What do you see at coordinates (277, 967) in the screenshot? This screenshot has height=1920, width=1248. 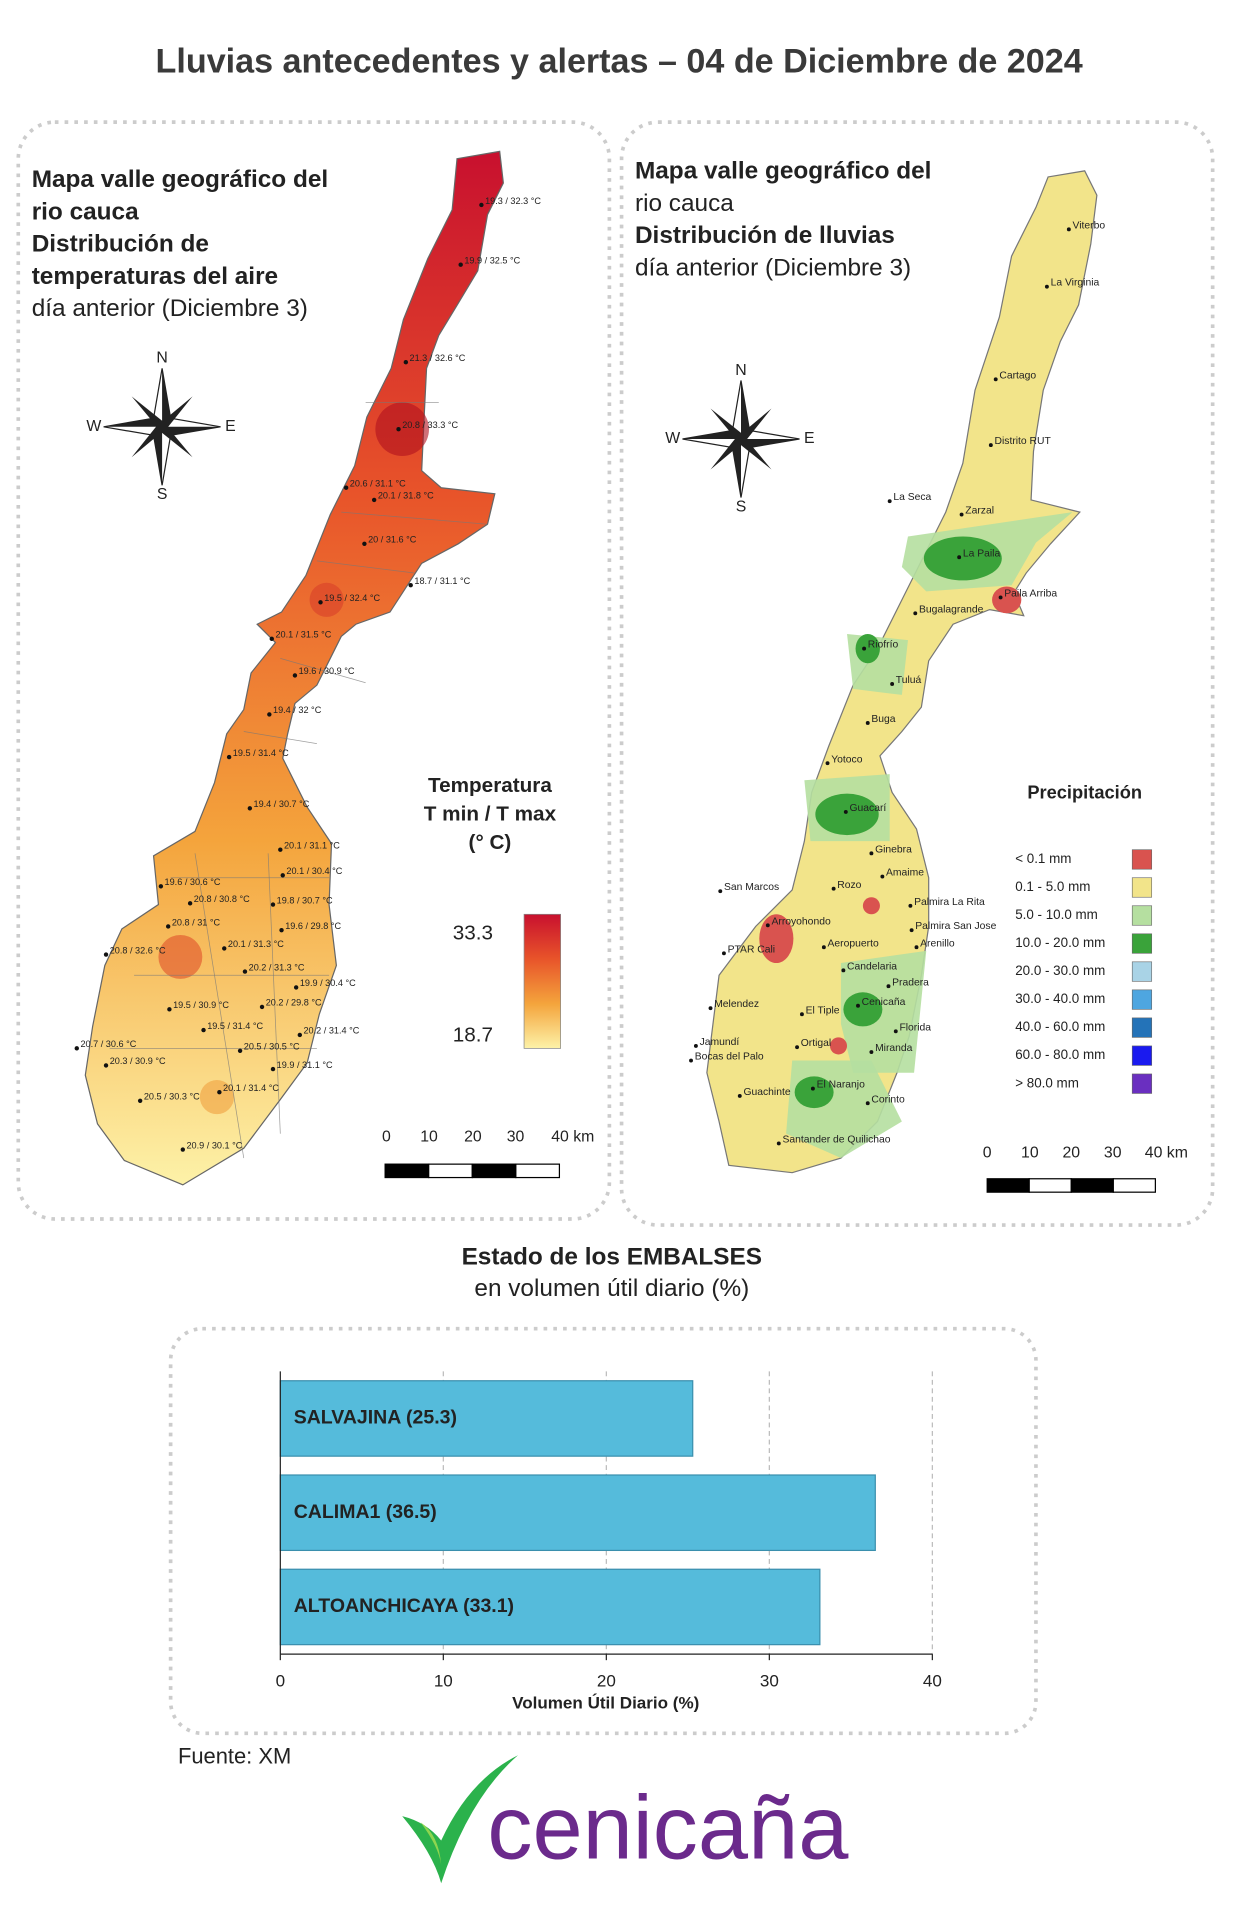 I see `station-label: 20.2 / 31.3 °C` at bounding box center [277, 967].